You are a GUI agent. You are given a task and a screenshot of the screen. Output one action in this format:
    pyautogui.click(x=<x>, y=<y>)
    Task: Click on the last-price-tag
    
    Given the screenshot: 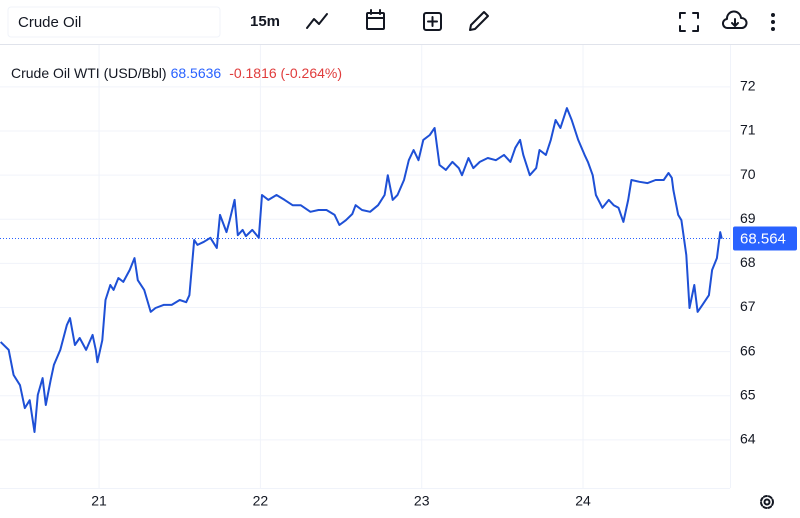 What is the action you would take?
    pyautogui.click(x=765, y=238)
    